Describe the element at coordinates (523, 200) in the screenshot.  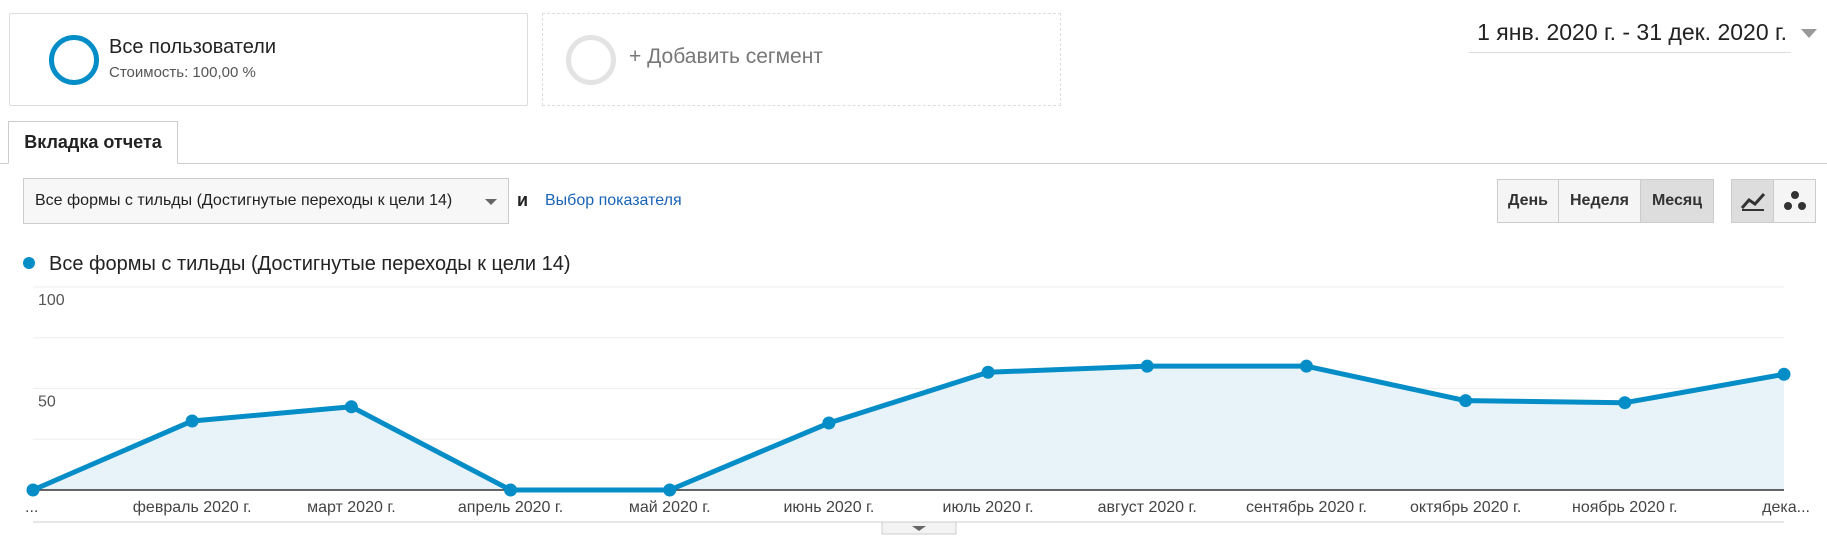
I see `and-label: и` at that location.